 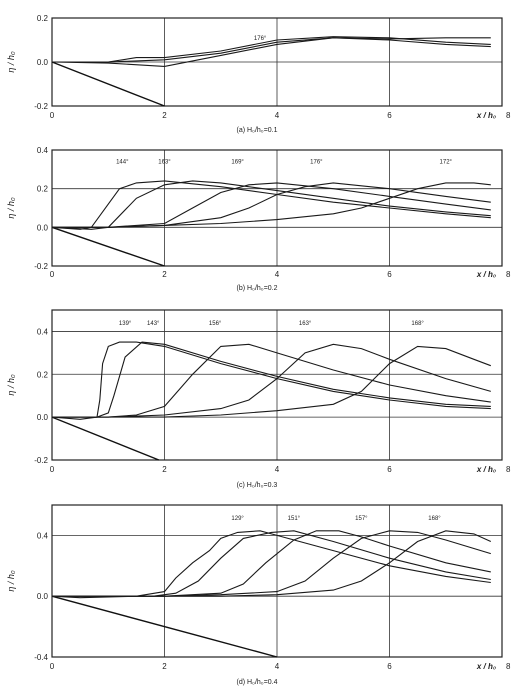 I want to click on angle-annotation: 144°, so click(x=122, y=163).